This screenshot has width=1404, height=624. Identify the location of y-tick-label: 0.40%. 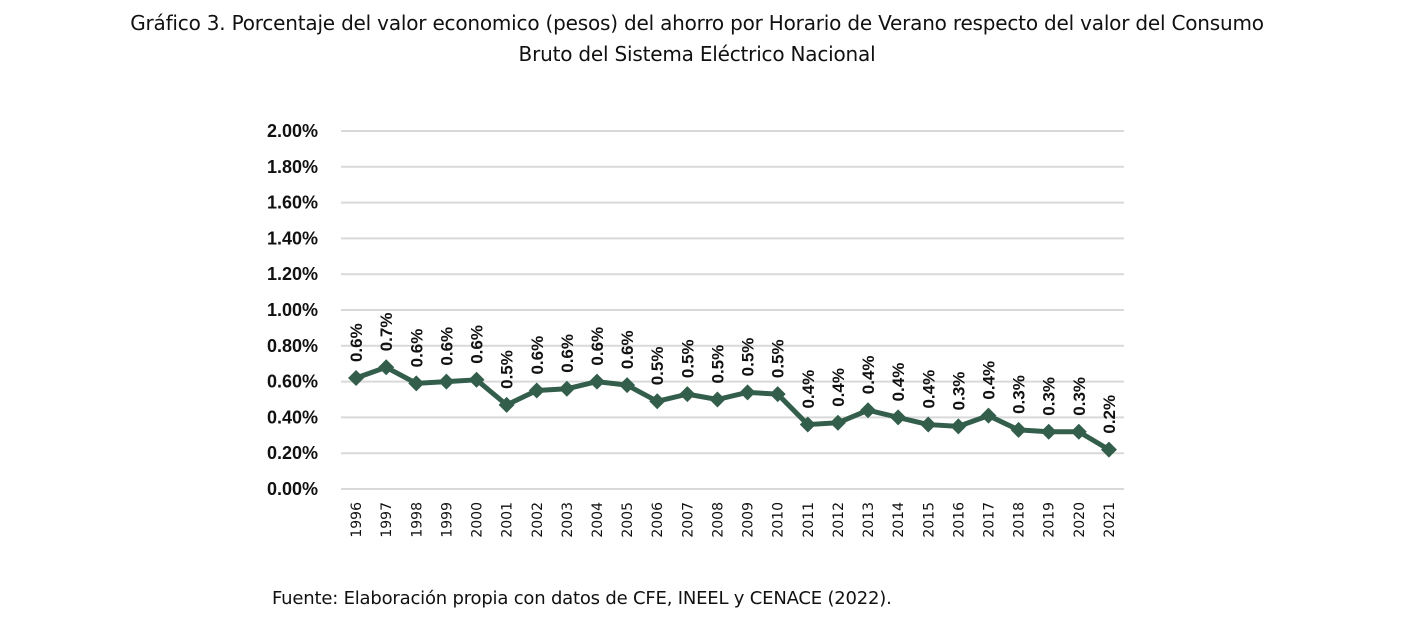
(292, 417).